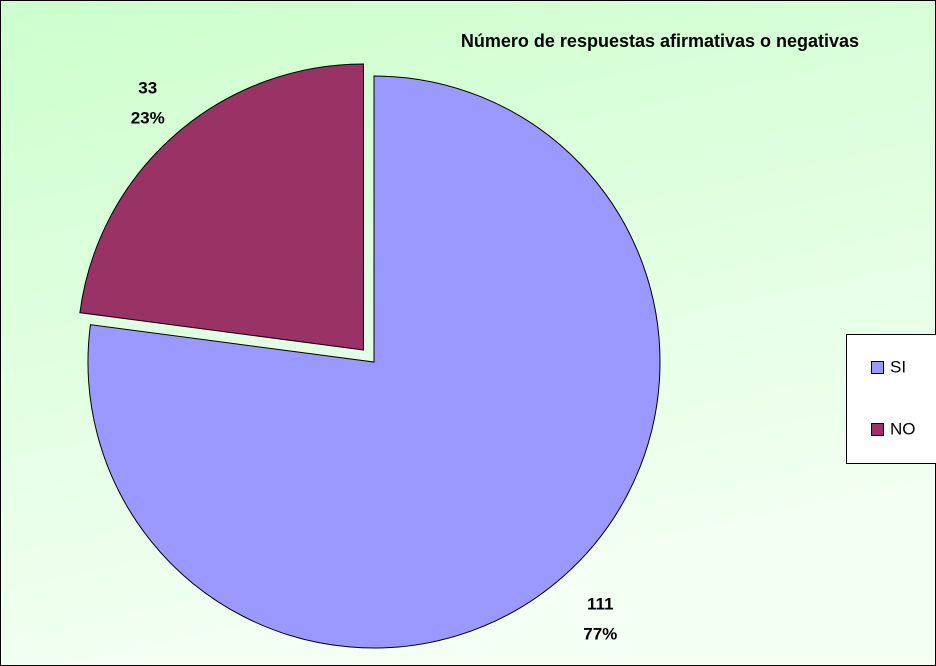  What do you see at coordinates (898, 366) in the screenshot?
I see `legend-label: SI` at bounding box center [898, 366].